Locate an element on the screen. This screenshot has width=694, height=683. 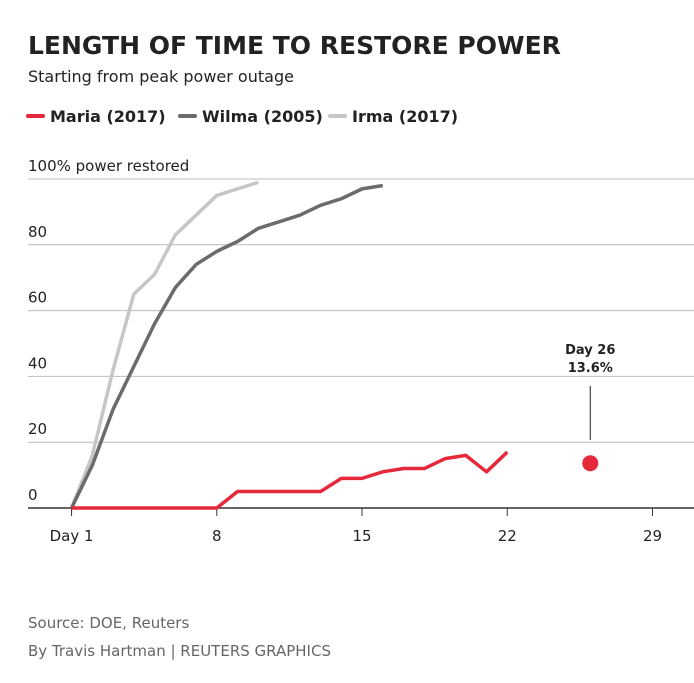
y-tick-label: 100% power restored is located at coordinates (108, 166).